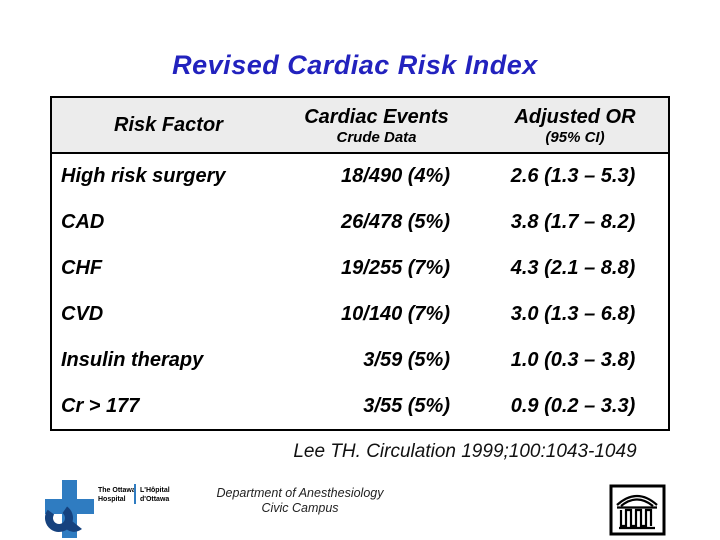 The height and width of the screenshot is (540, 720). Describe the element at coordinates (573, 176) in the screenshot. I see `odds-ratio-cell: 2.6 (1.3 – 5.3)` at that location.